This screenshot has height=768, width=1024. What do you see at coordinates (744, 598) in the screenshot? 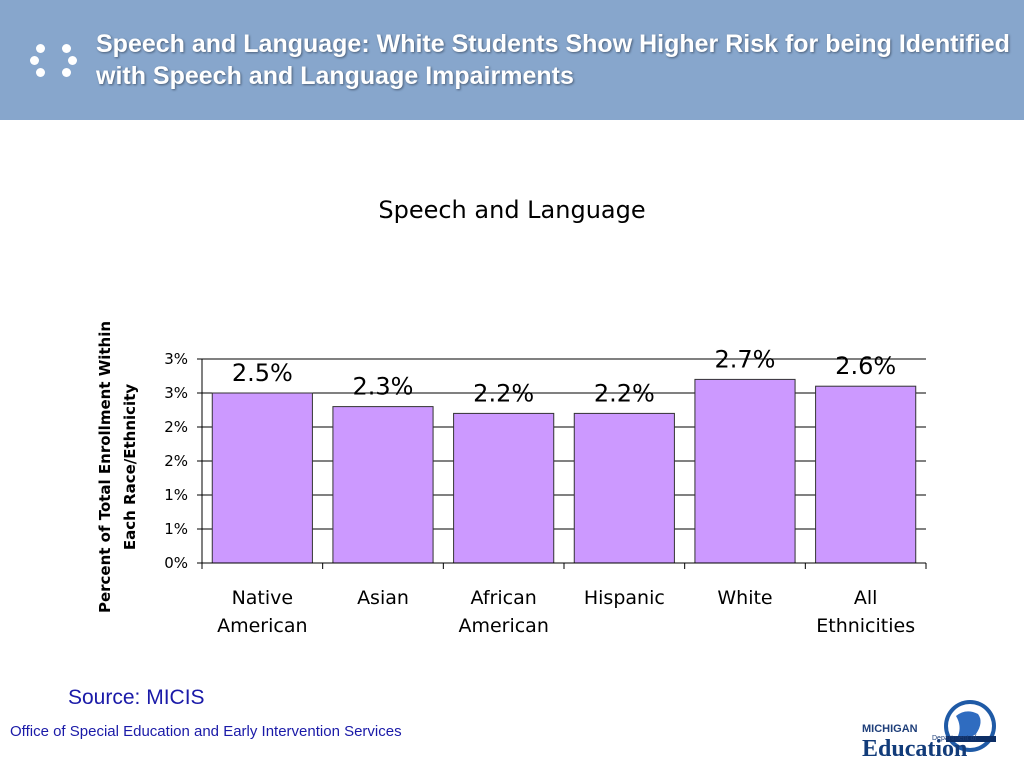
I see `x-tick-label: White` at bounding box center [744, 598].